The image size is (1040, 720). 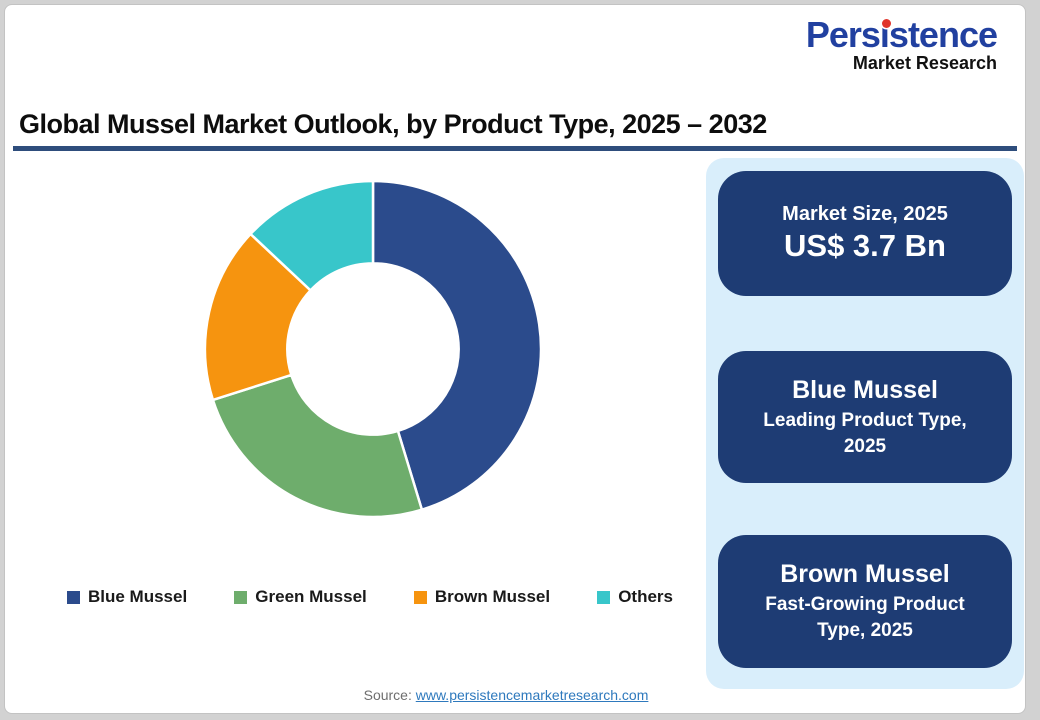 I want to click on legend-label: Green Mussel, so click(x=311, y=596).